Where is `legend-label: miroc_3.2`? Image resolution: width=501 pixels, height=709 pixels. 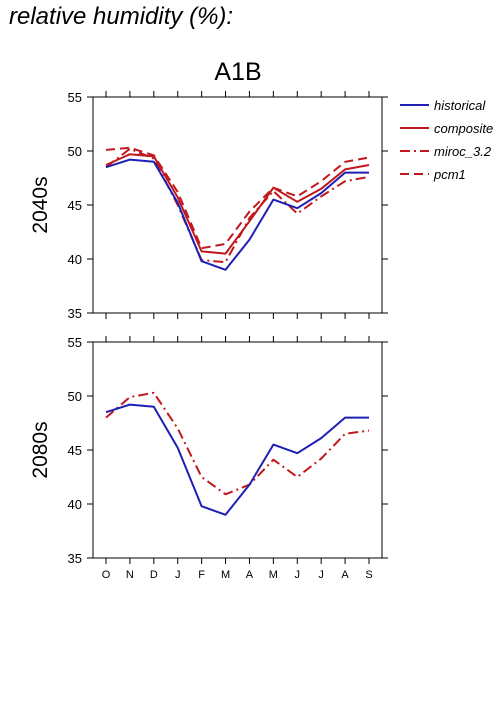 legend-label: miroc_3.2 is located at coordinates (463, 151).